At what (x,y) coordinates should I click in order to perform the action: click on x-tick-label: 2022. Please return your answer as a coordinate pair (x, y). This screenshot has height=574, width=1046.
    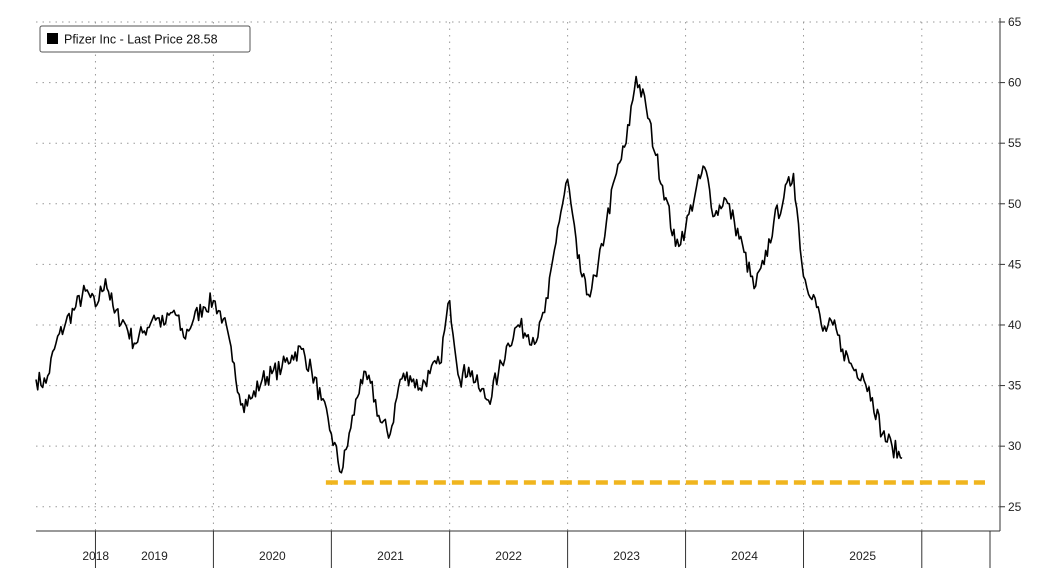
    Looking at the image, I should click on (508, 556).